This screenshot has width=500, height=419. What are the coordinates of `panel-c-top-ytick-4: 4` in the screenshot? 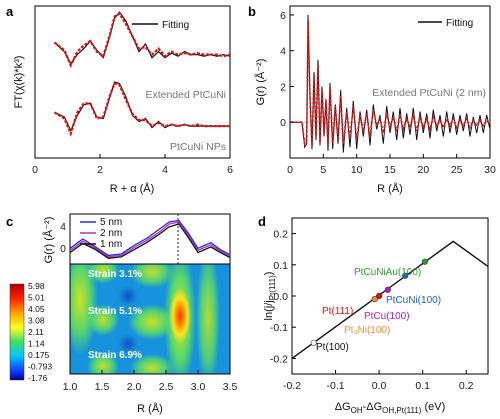 It's located at (63, 227).